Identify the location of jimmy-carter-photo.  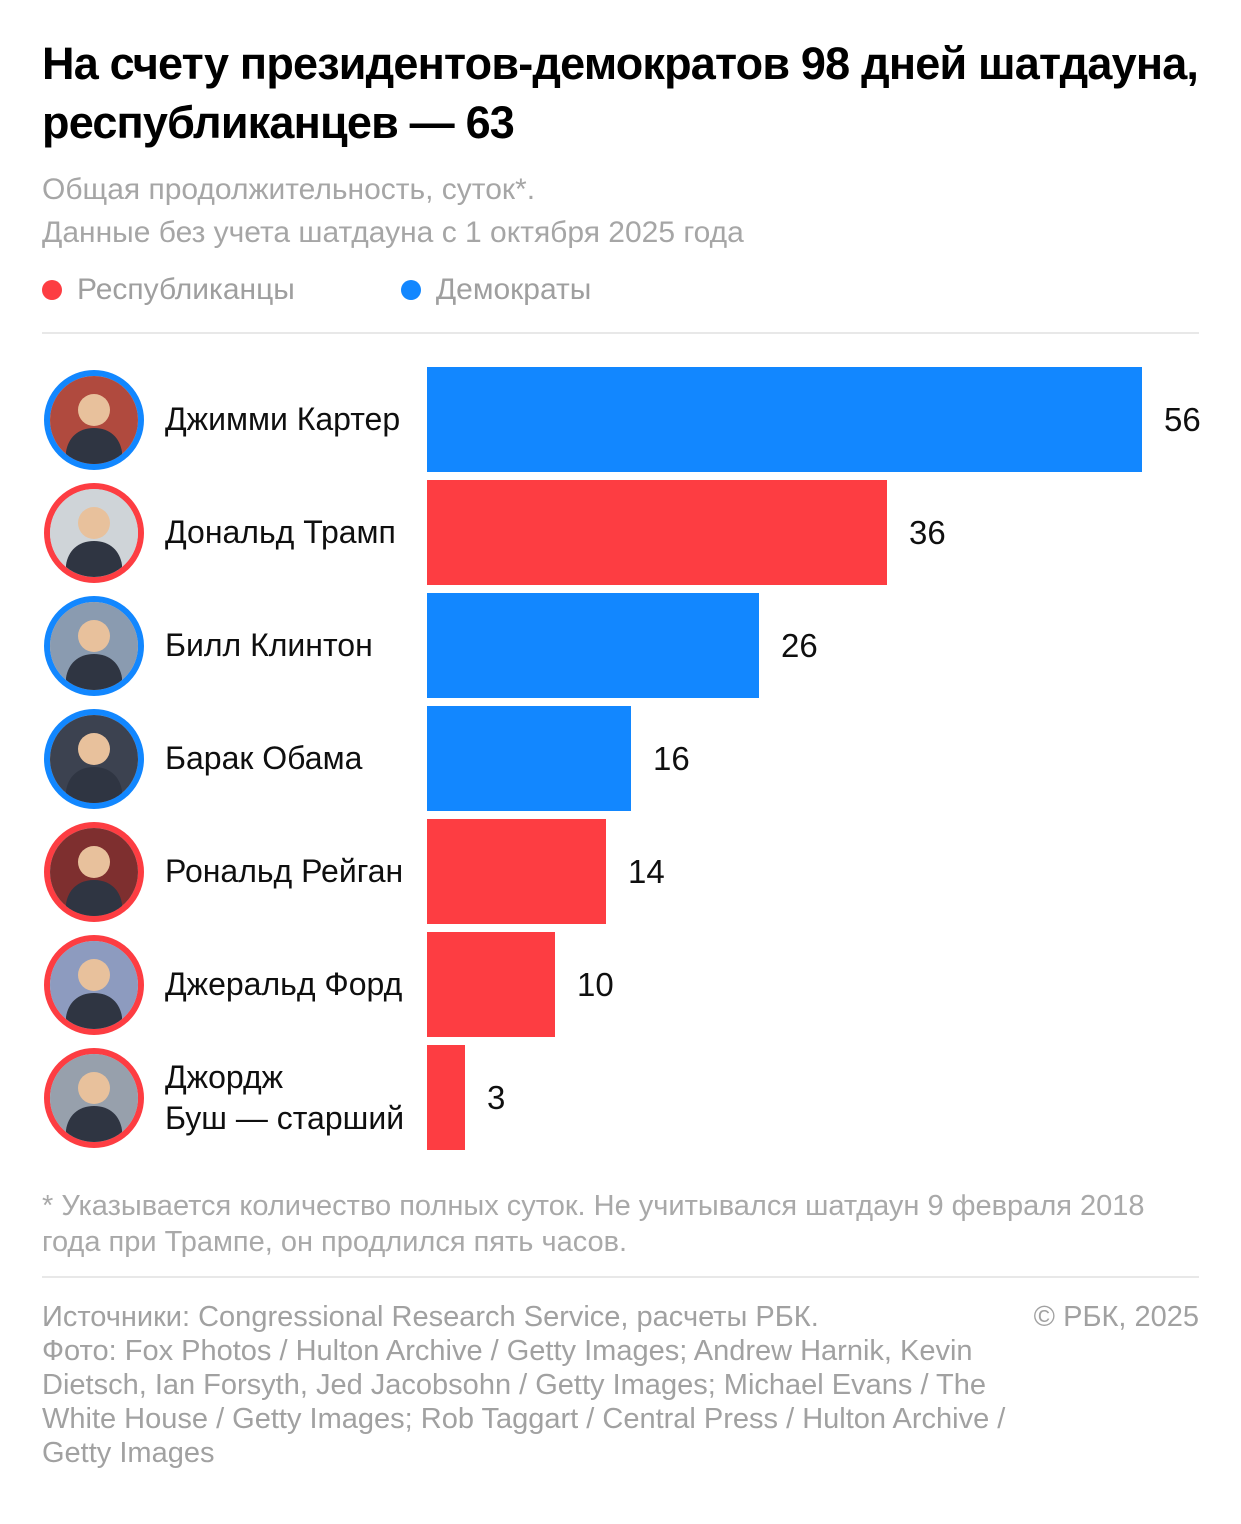
(94, 419).